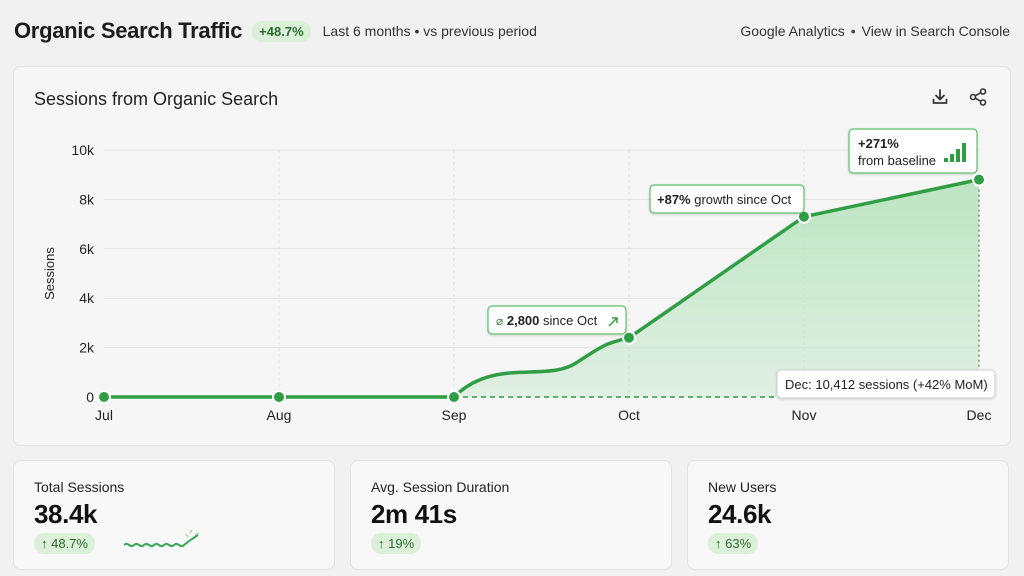  What do you see at coordinates (414, 514) in the screenshot?
I see `stat-value: 2m 41s` at bounding box center [414, 514].